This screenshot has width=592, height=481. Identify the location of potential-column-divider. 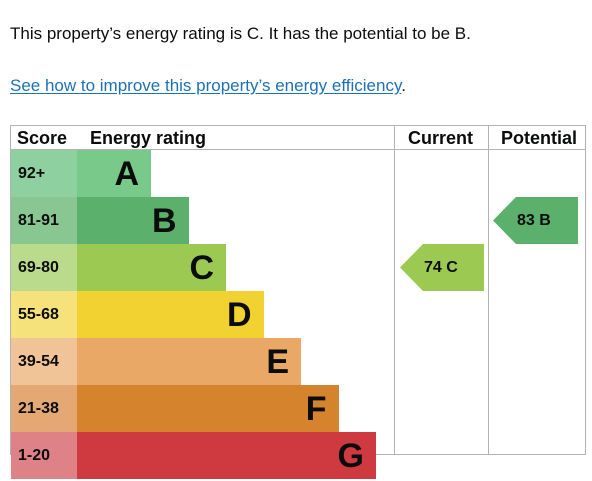
(488, 290).